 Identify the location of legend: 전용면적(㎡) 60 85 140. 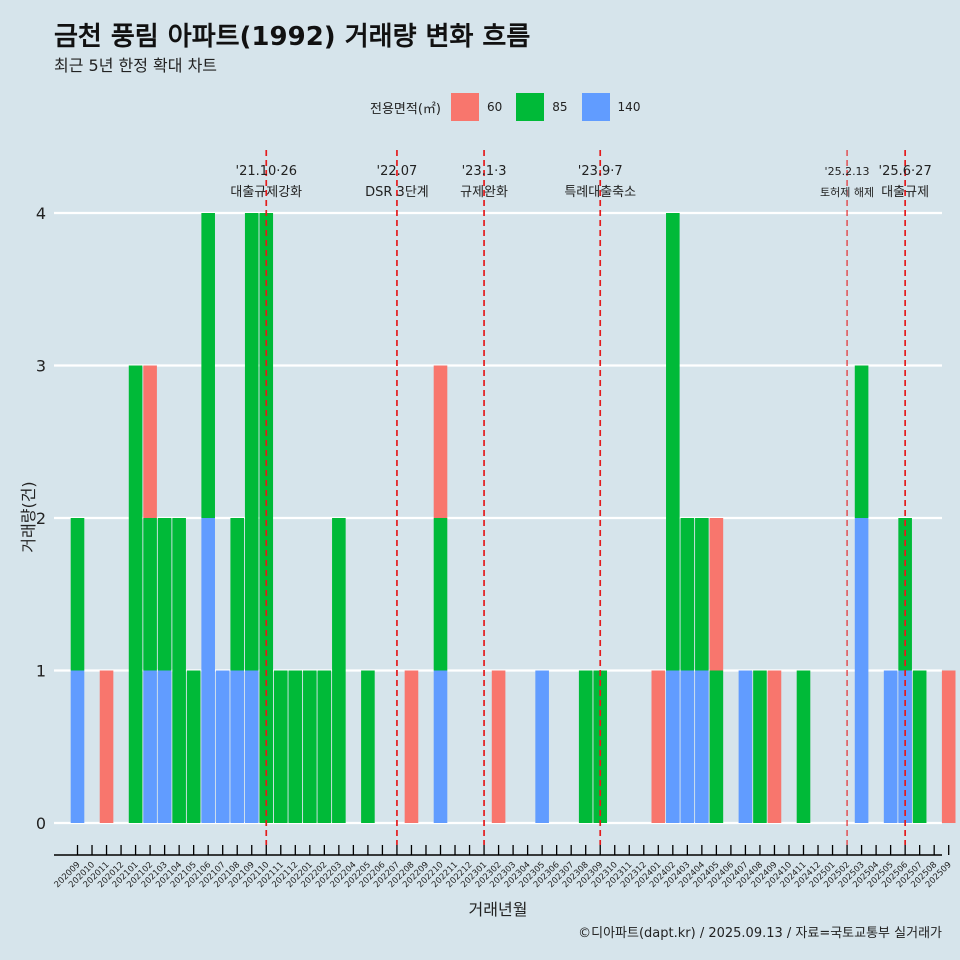
(512, 107).